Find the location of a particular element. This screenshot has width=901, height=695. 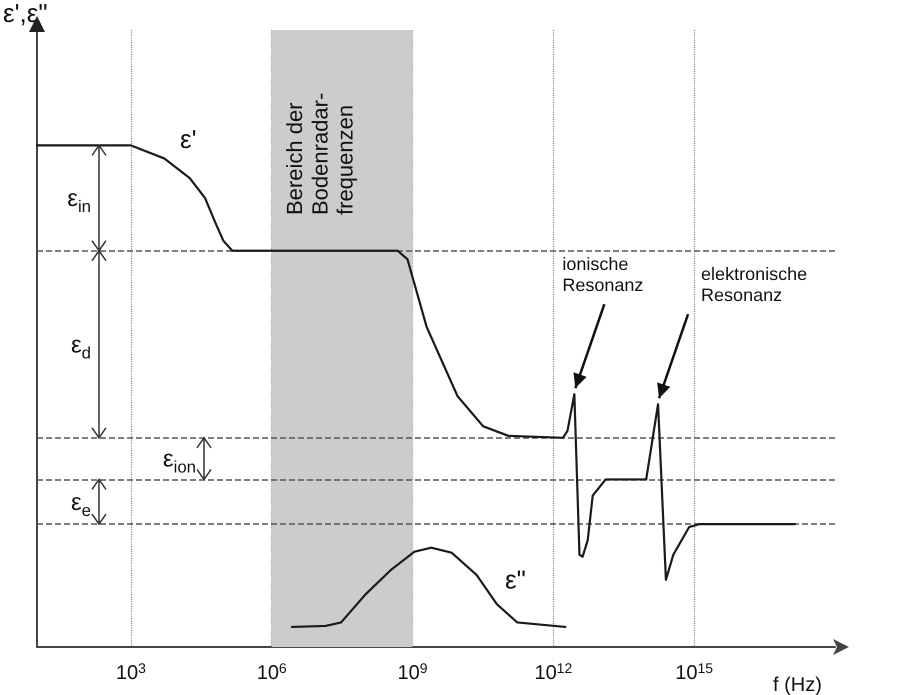

annotation: ε$_{in}$ is located at coordinates (79, 200).